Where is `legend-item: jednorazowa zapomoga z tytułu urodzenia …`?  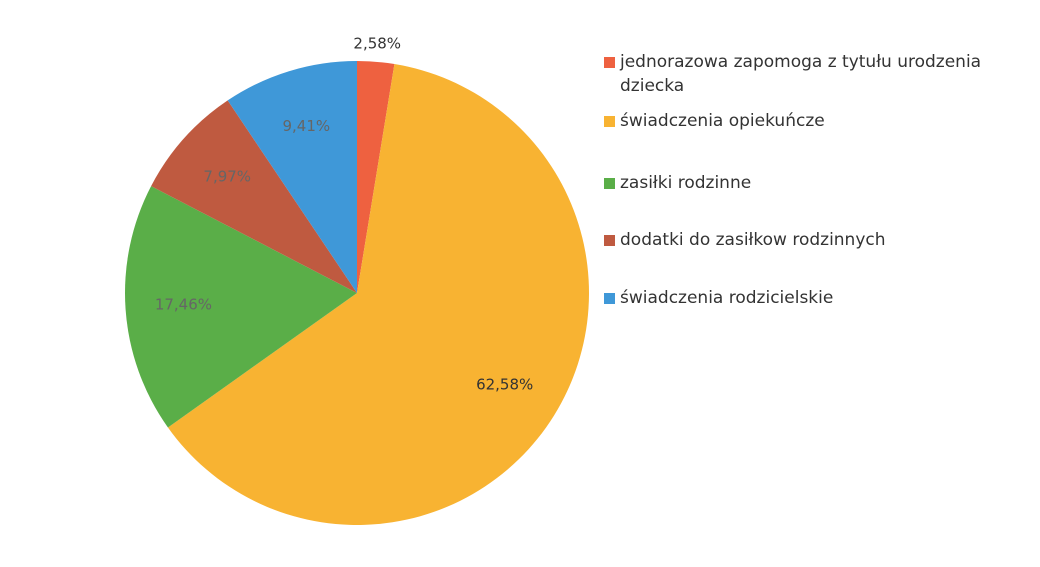 legend-item: jednorazowa zapomoga z tytułu urodzenia … is located at coordinates (814, 74).